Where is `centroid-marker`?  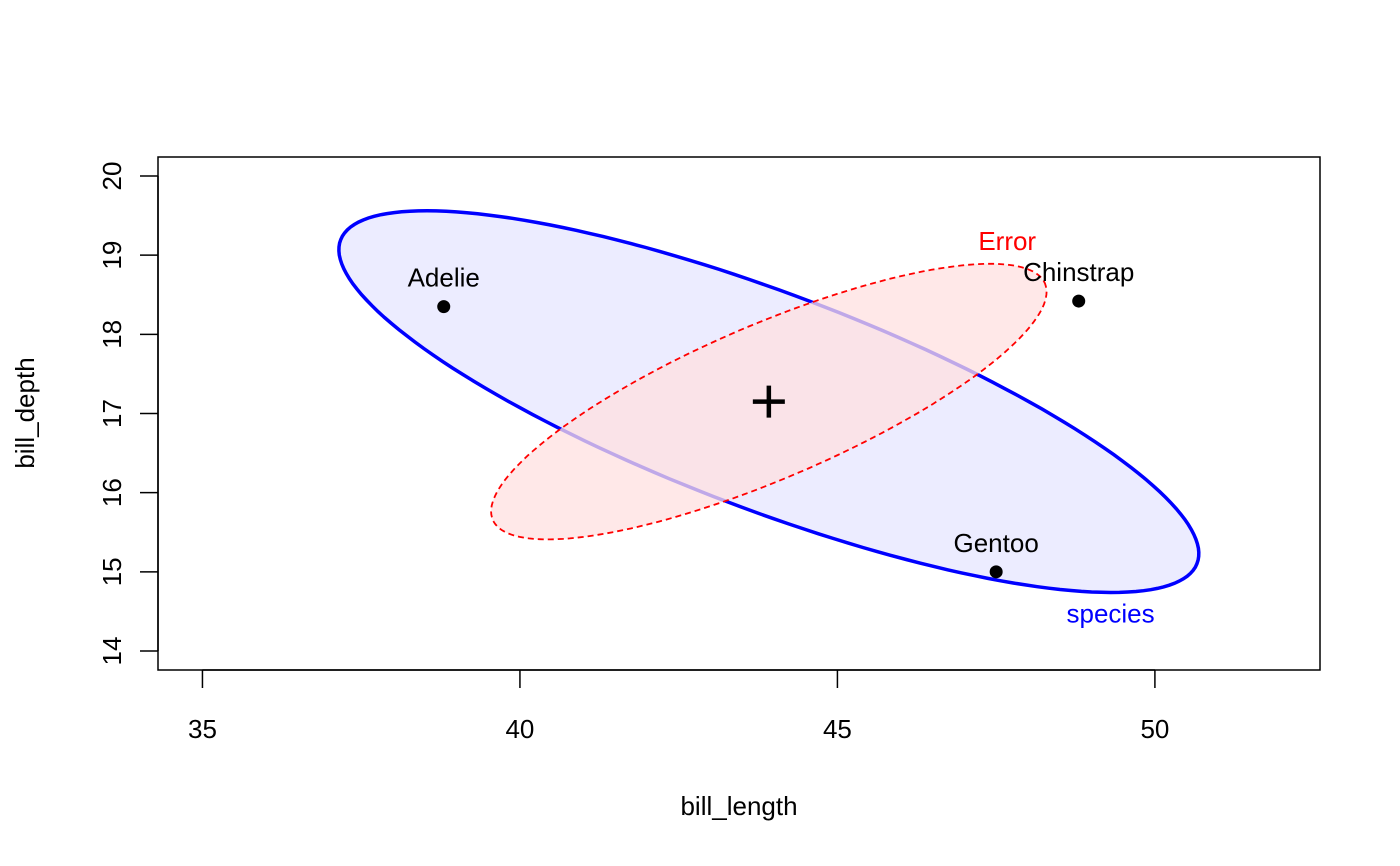 centroid-marker is located at coordinates (768, 401).